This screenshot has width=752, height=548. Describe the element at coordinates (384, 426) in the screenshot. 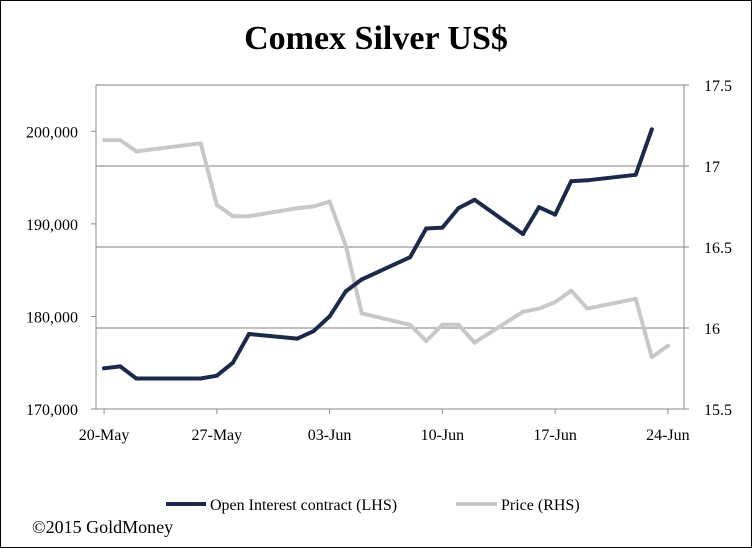

I see `x-axis-ticks: 20-May 27-May 03-Jun 10-Jun 17-Jun 24-Jun` at that location.